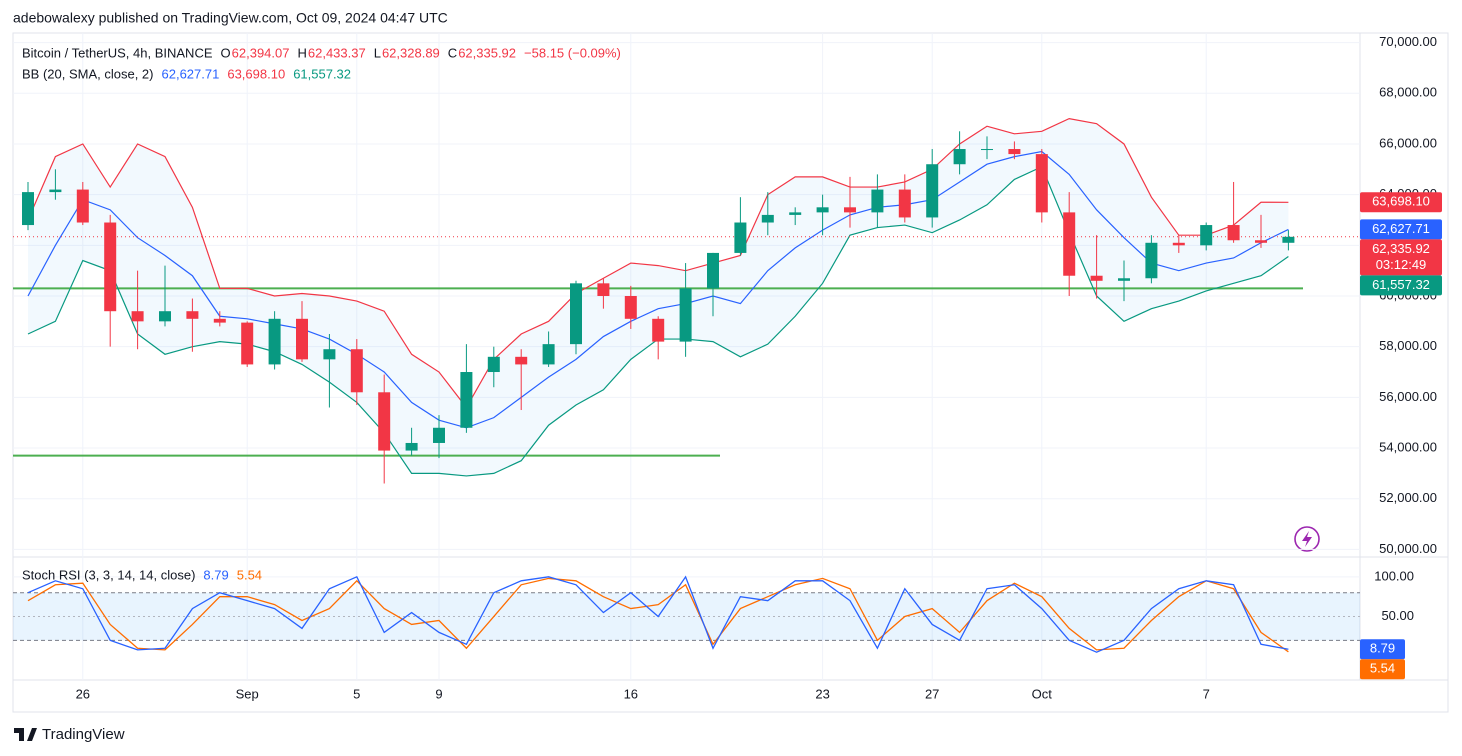  I want to click on price-label: 8.79, so click(1382, 648).